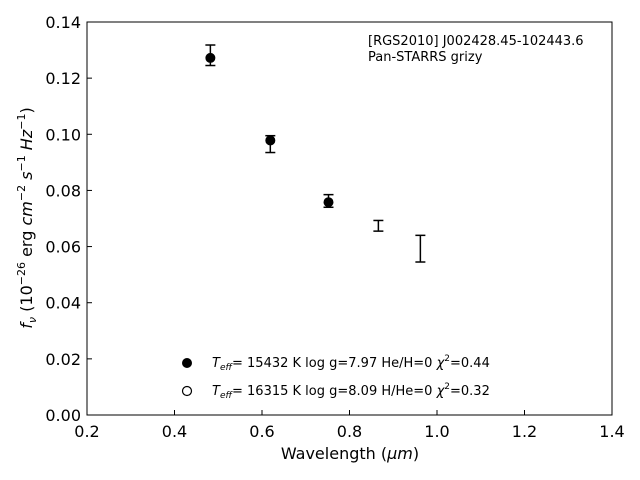 The height and width of the screenshot is (480, 640). I want to click on y-tick-label: 0.12, so click(63, 78).